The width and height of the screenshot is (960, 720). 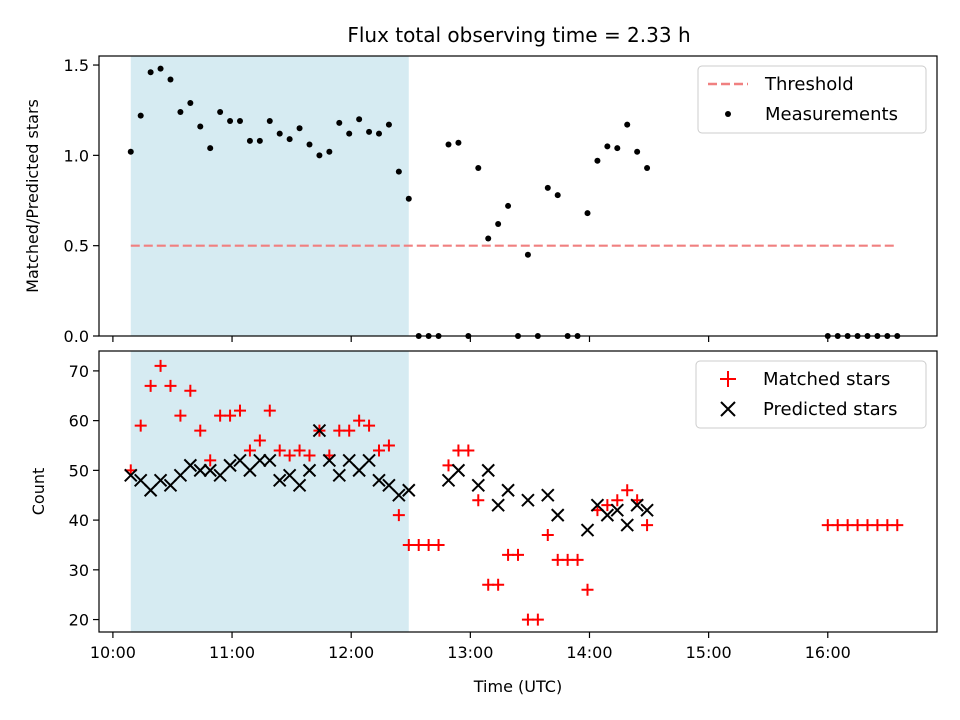 I want to click on predicted-star-points, so click(x=389, y=480).